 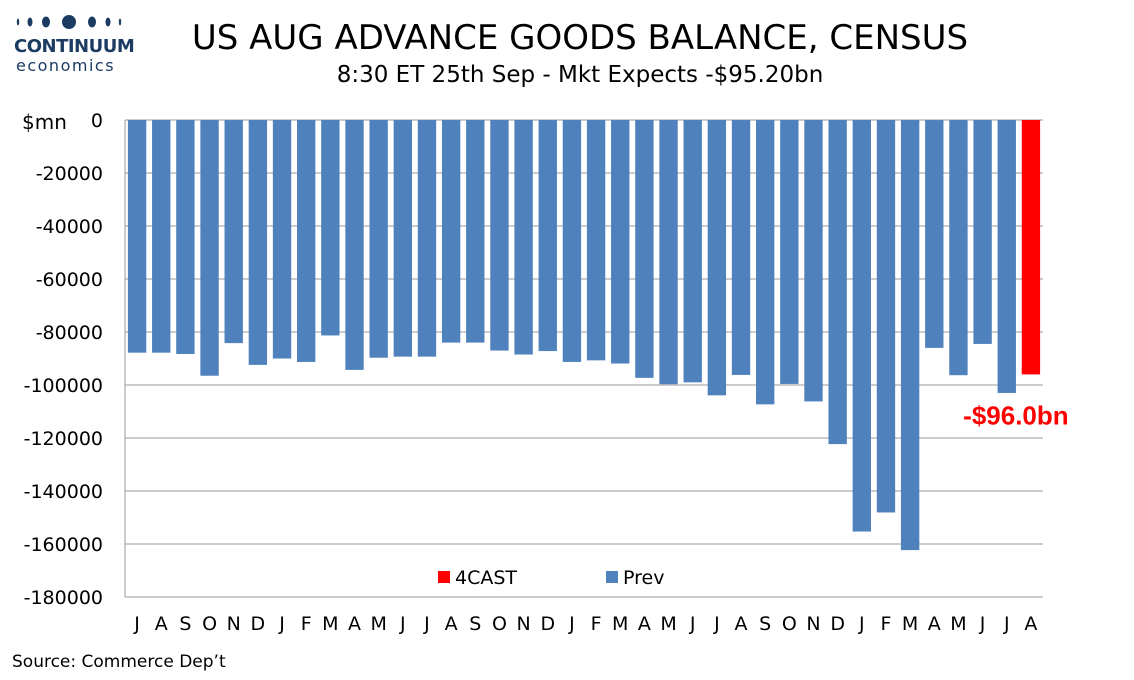 I want to click on logo: CONTINUUM economics, so click(x=74, y=44).